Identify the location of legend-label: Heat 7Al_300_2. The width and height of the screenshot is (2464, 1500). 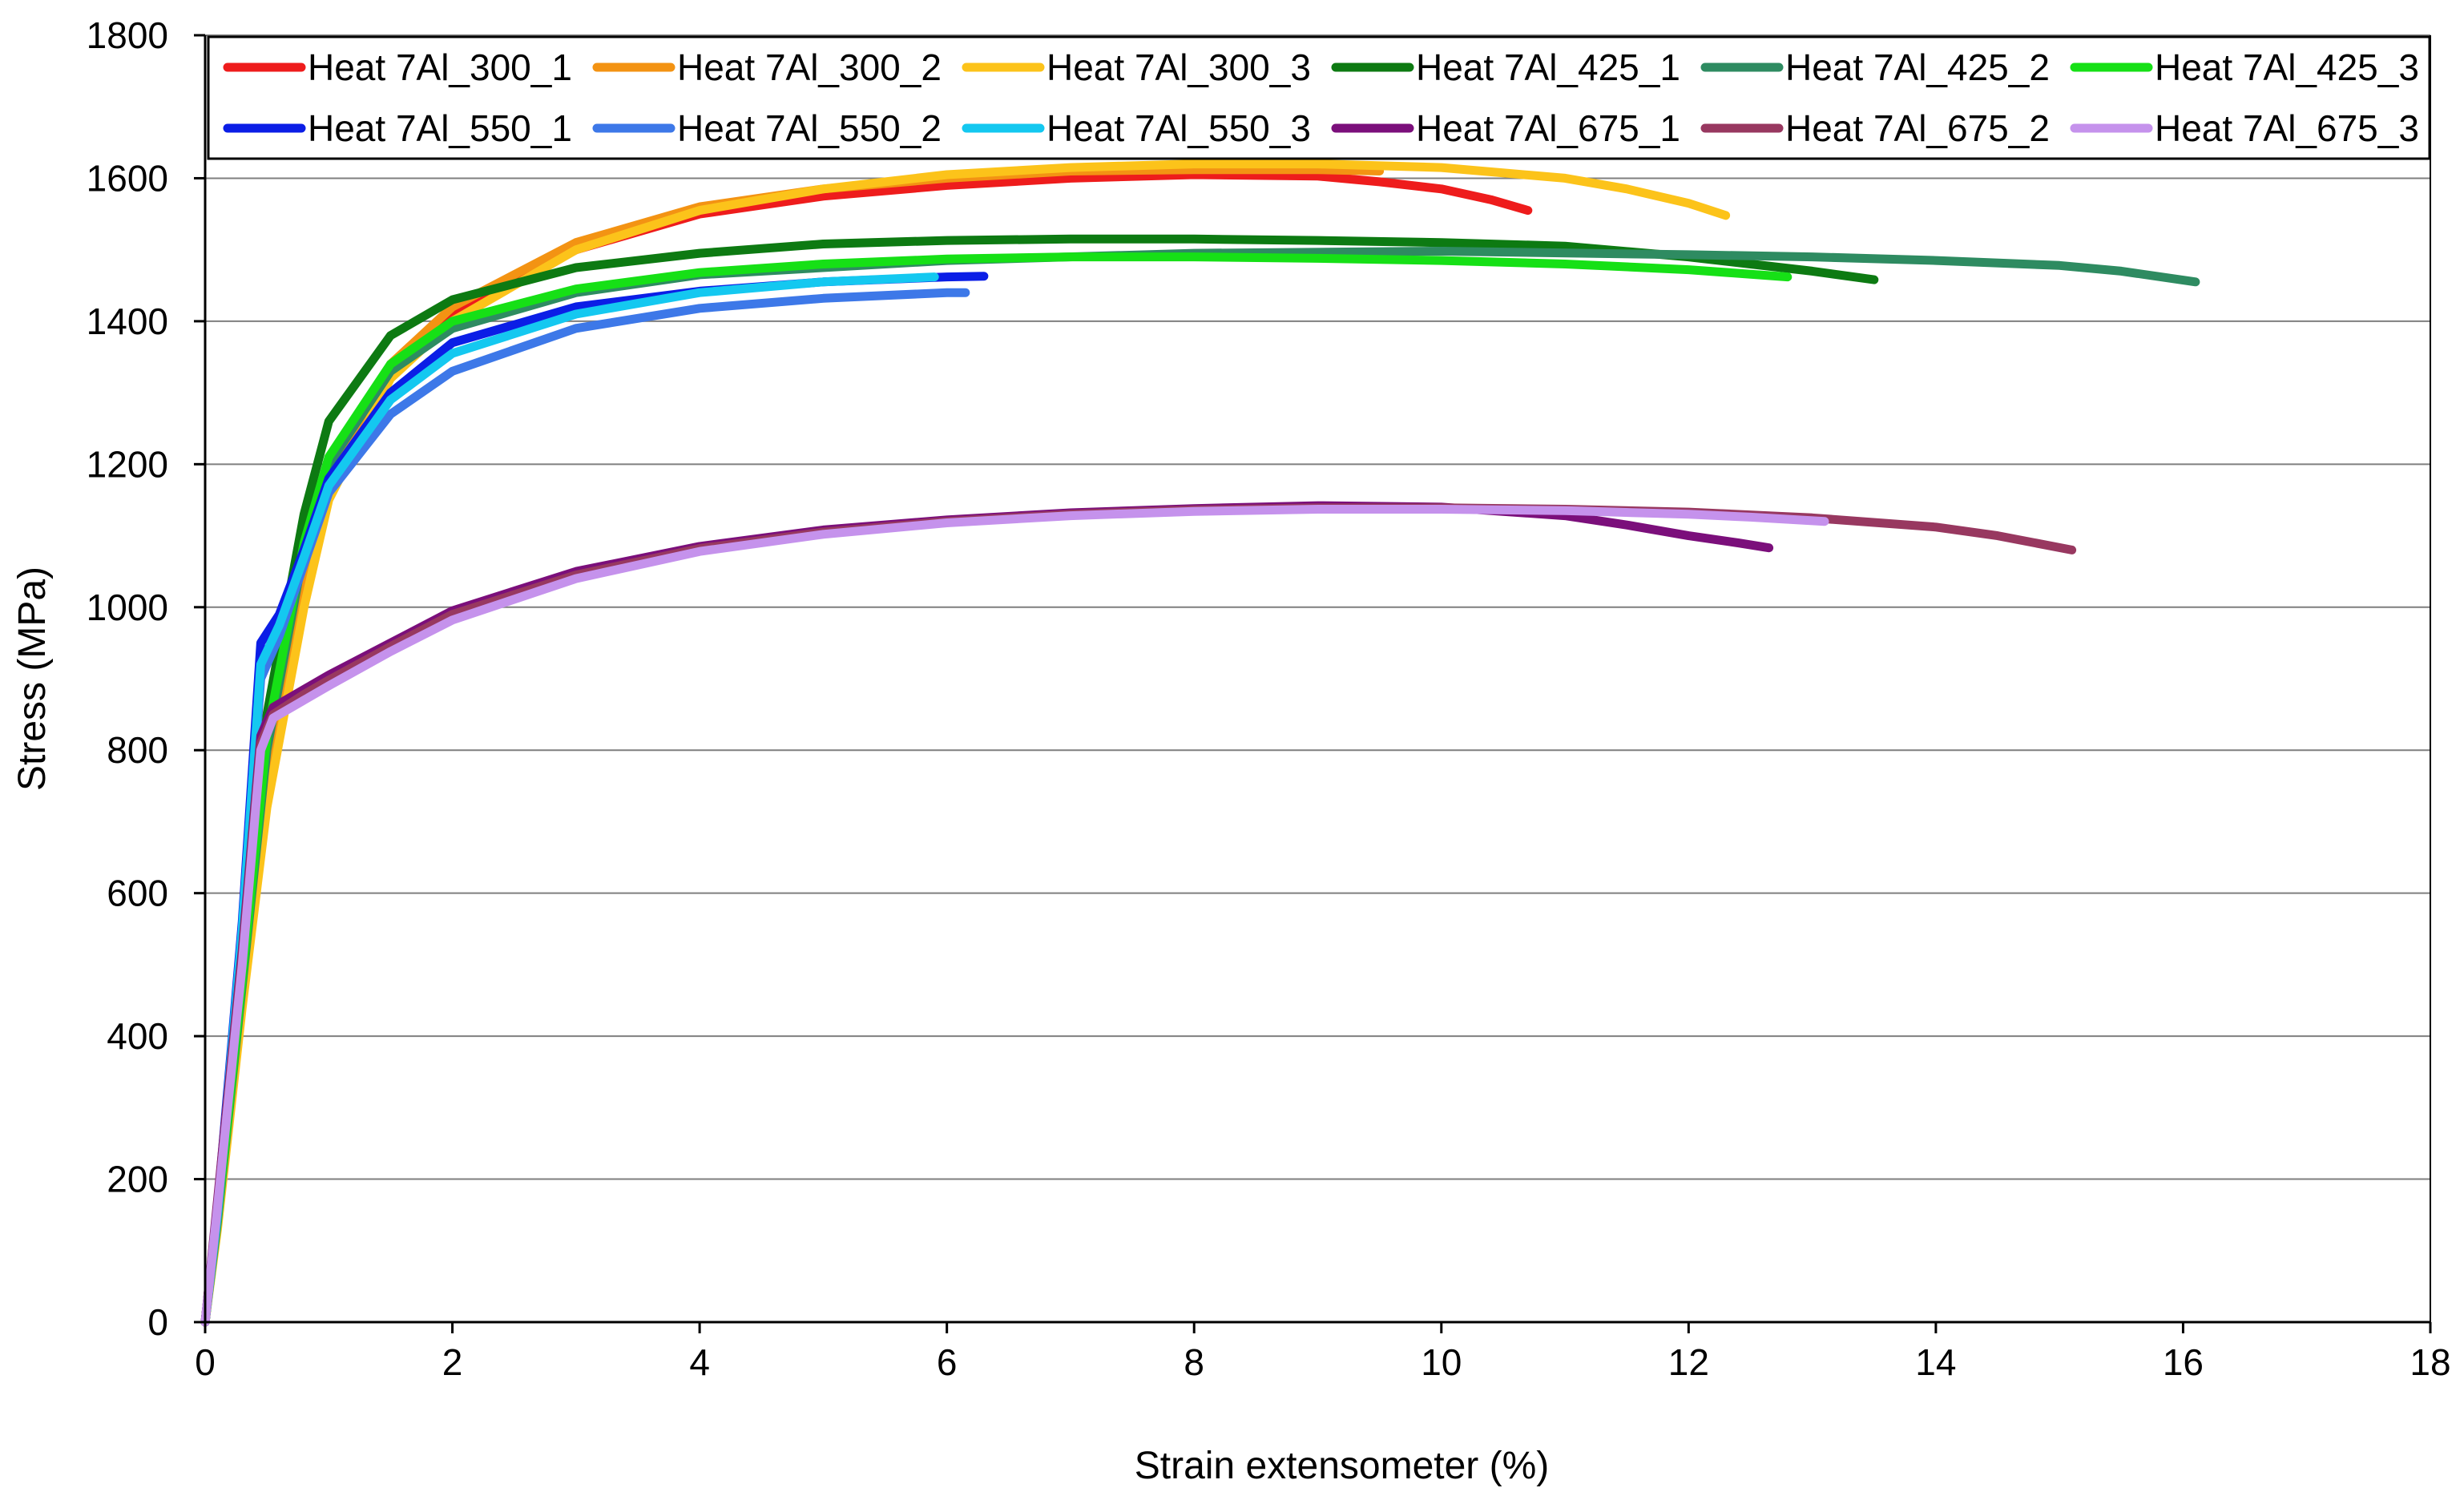
(809, 67).